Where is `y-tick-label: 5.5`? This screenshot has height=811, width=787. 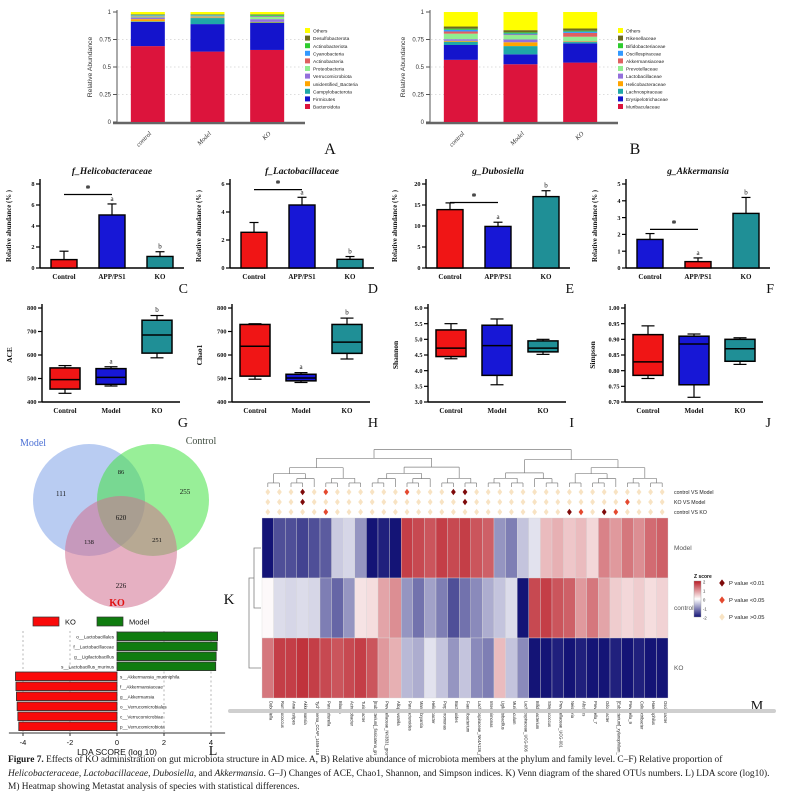 y-tick-label: 5.5 is located at coordinates (419, 324).